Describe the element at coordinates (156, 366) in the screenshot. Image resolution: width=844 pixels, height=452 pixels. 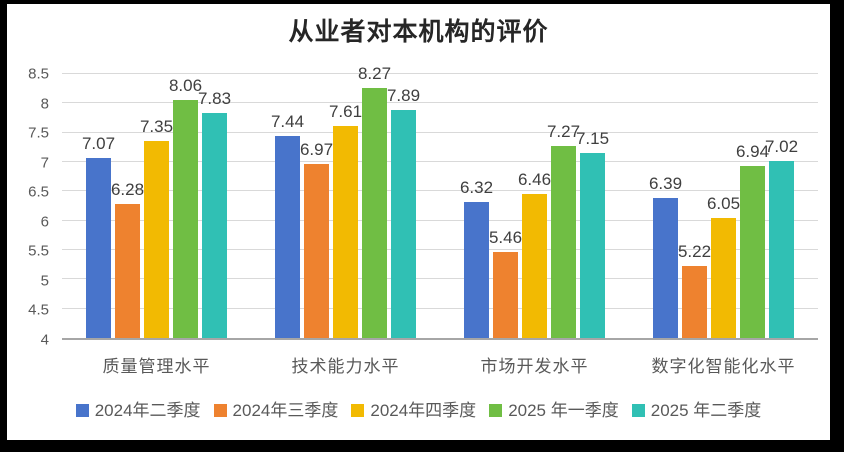
I see `x-axis-category-label: 质量管理水平` at that location.